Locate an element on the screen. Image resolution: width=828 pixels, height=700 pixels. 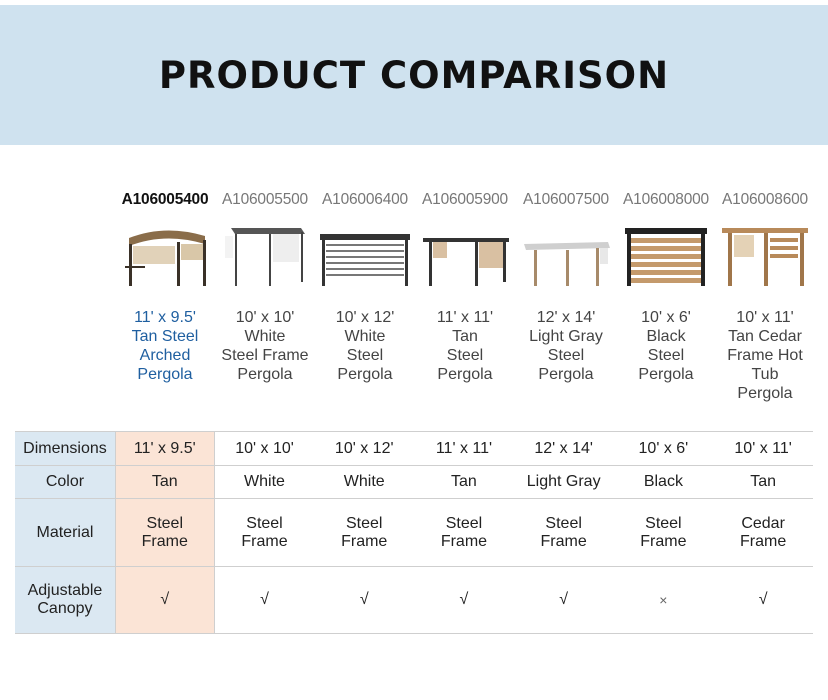
cross-mark: × is located at coordinates (663, 600).